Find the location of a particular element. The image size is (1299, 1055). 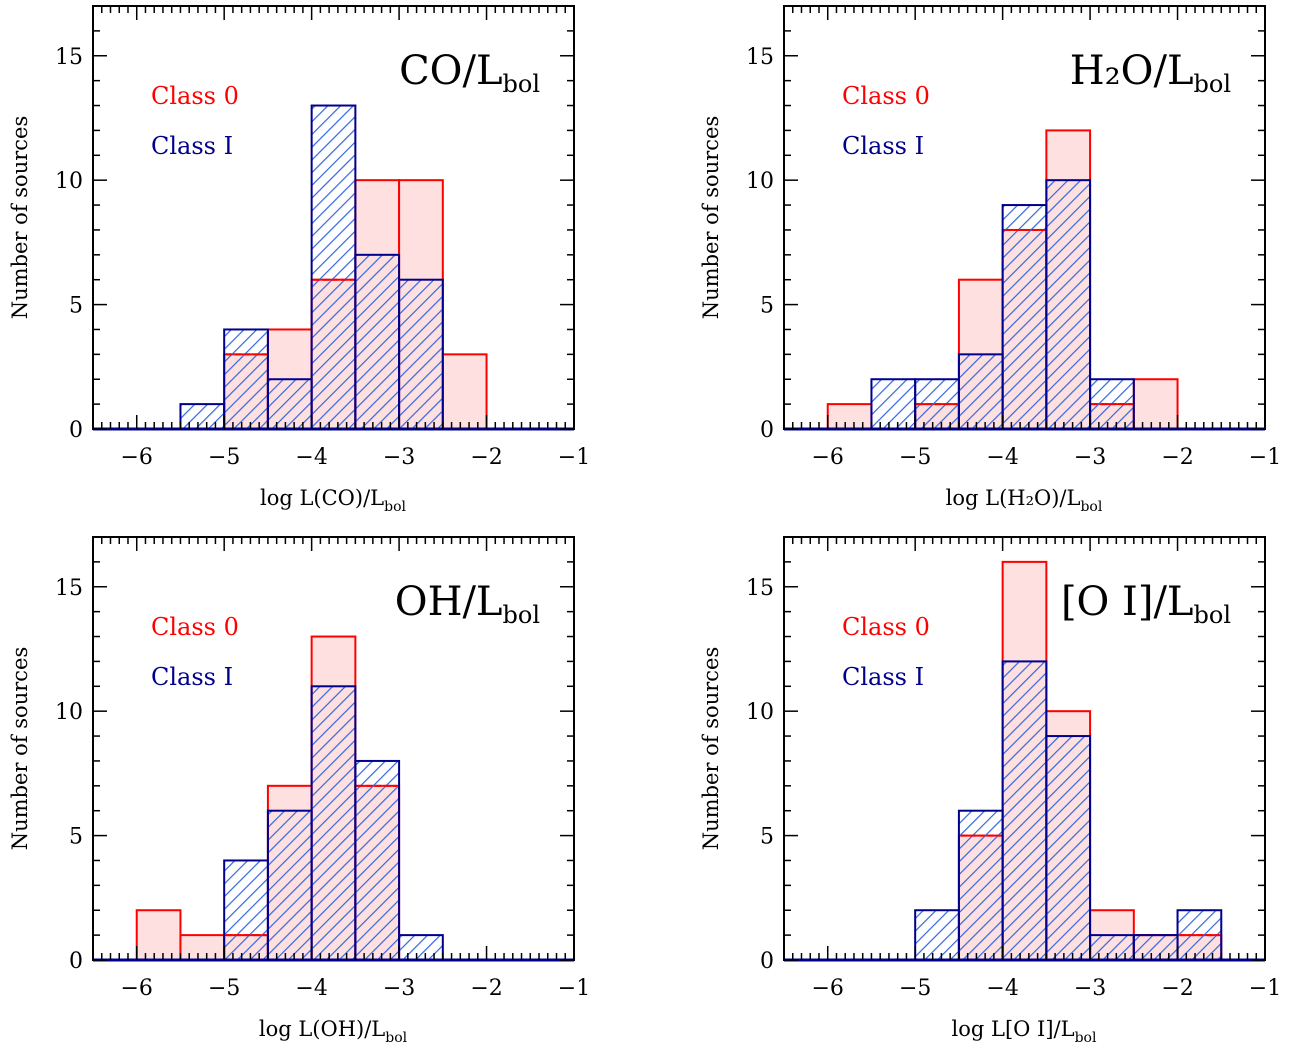

panel-title: CO/Lbol is located at coordinates (469, 73).